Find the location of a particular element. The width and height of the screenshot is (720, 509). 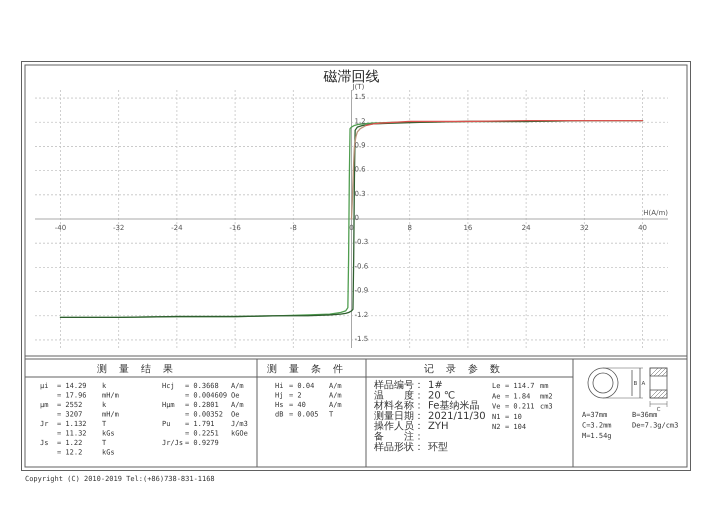

text: 环型 is located at coordinates (438, 446).